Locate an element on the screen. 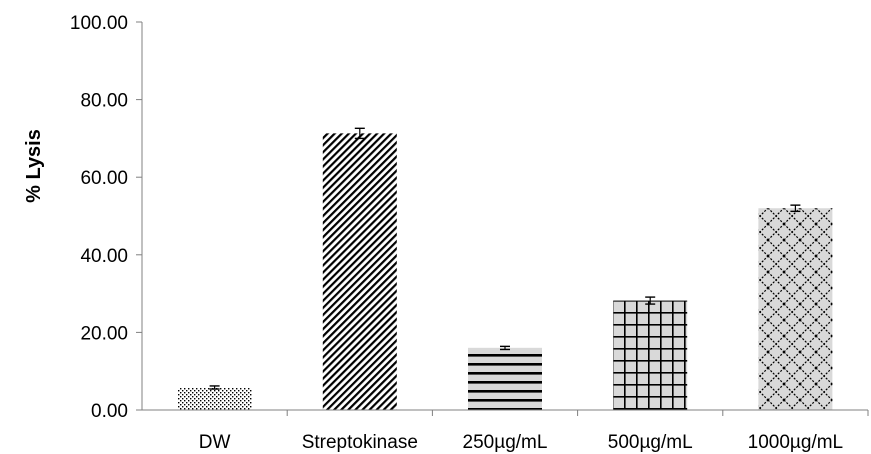 The image size is (871, 454). x-category-label: 500µg/mL is located at coordinates (650, 442).